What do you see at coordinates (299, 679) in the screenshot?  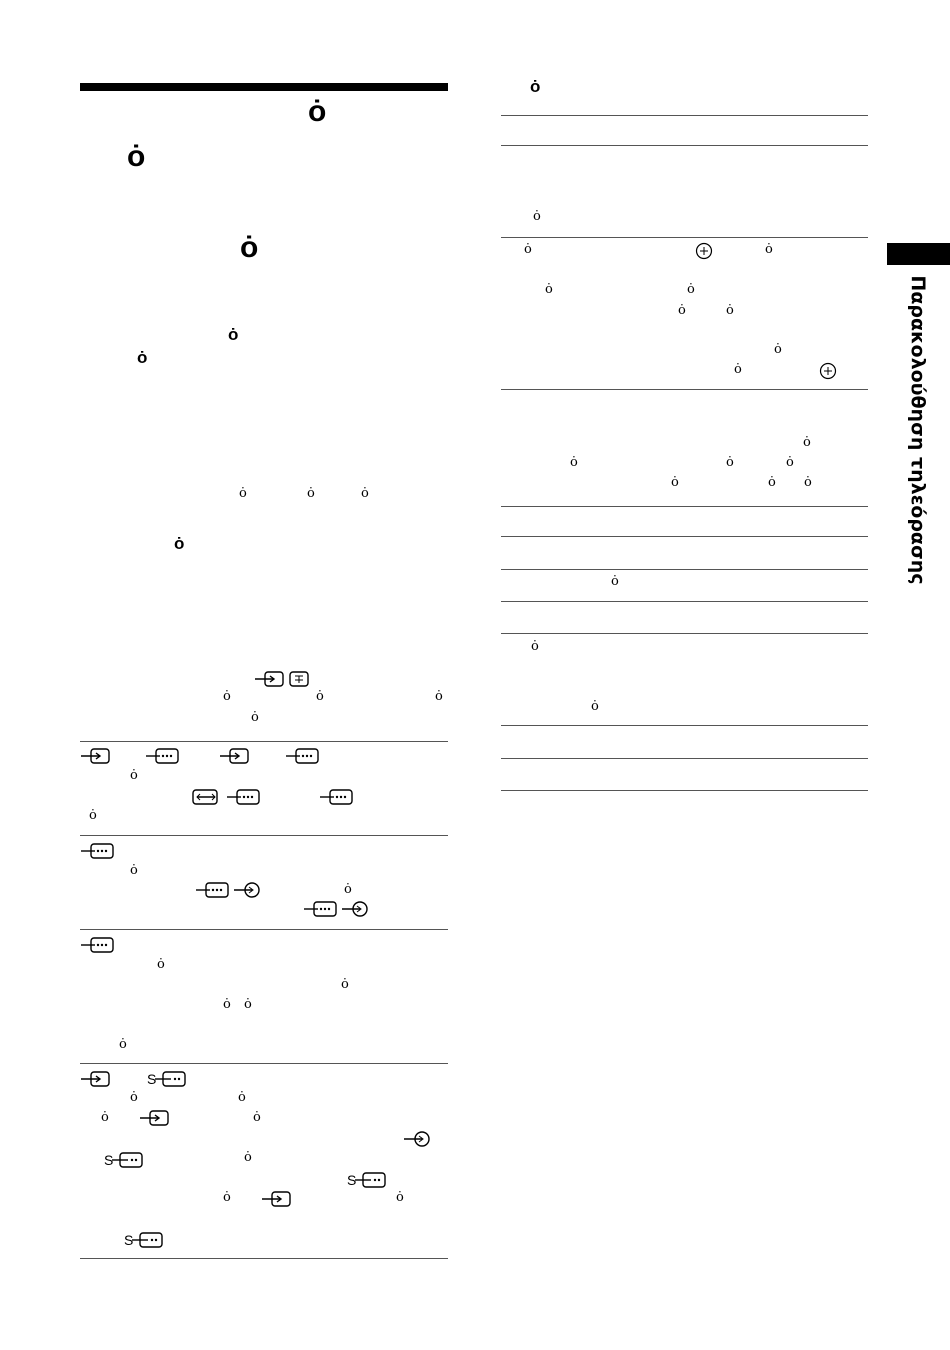 I see `teletext-icon` at bounding box center [299, 679].